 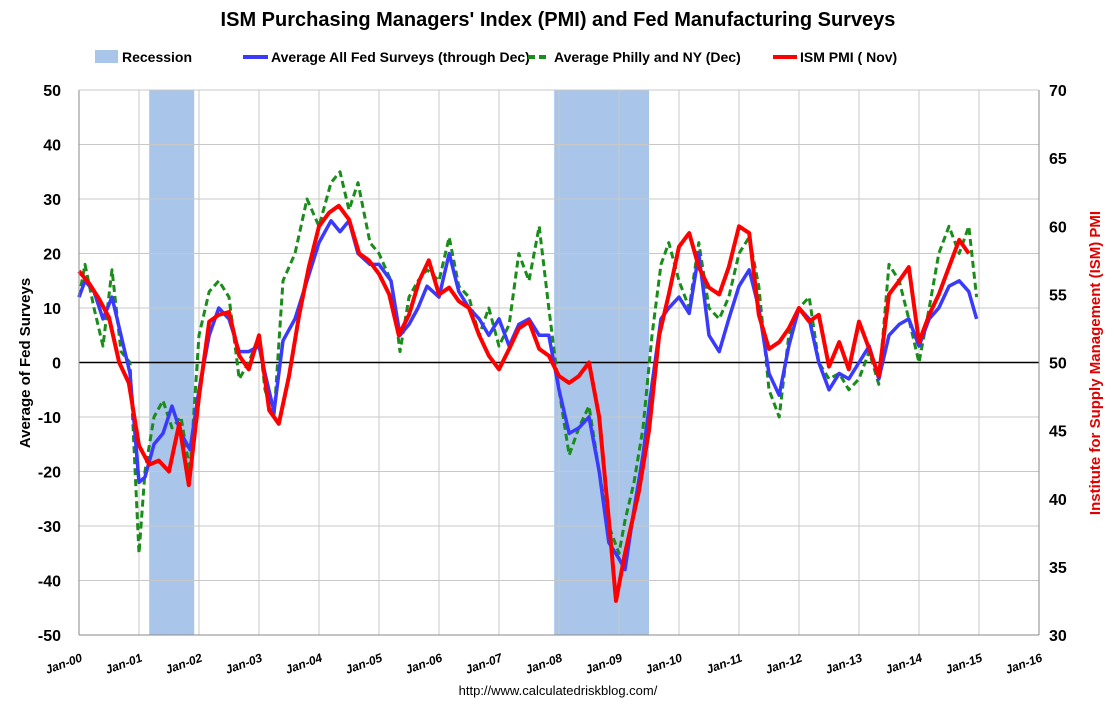 What do you see at coordinates (49, 582) in the screenshot?
I see `y-tick-label: -40` at bounding box center [49, 582].